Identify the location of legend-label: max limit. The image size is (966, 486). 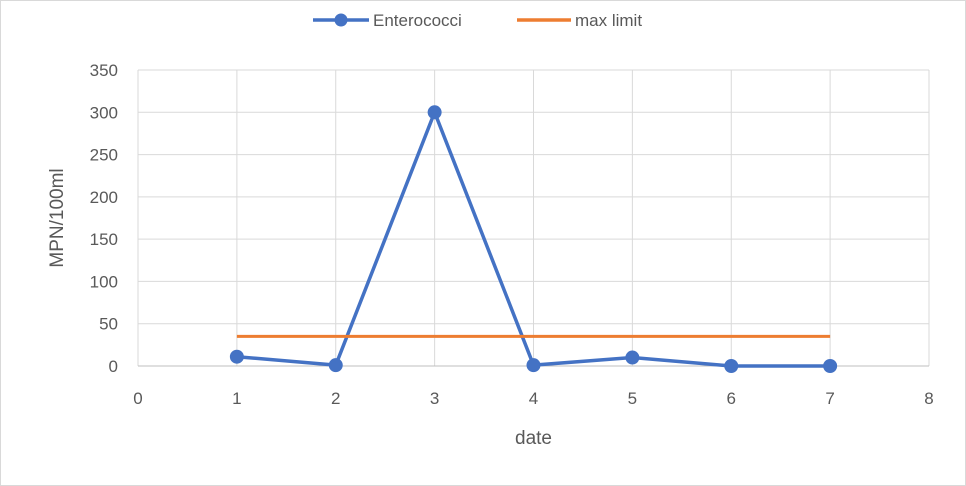
(608, 20).